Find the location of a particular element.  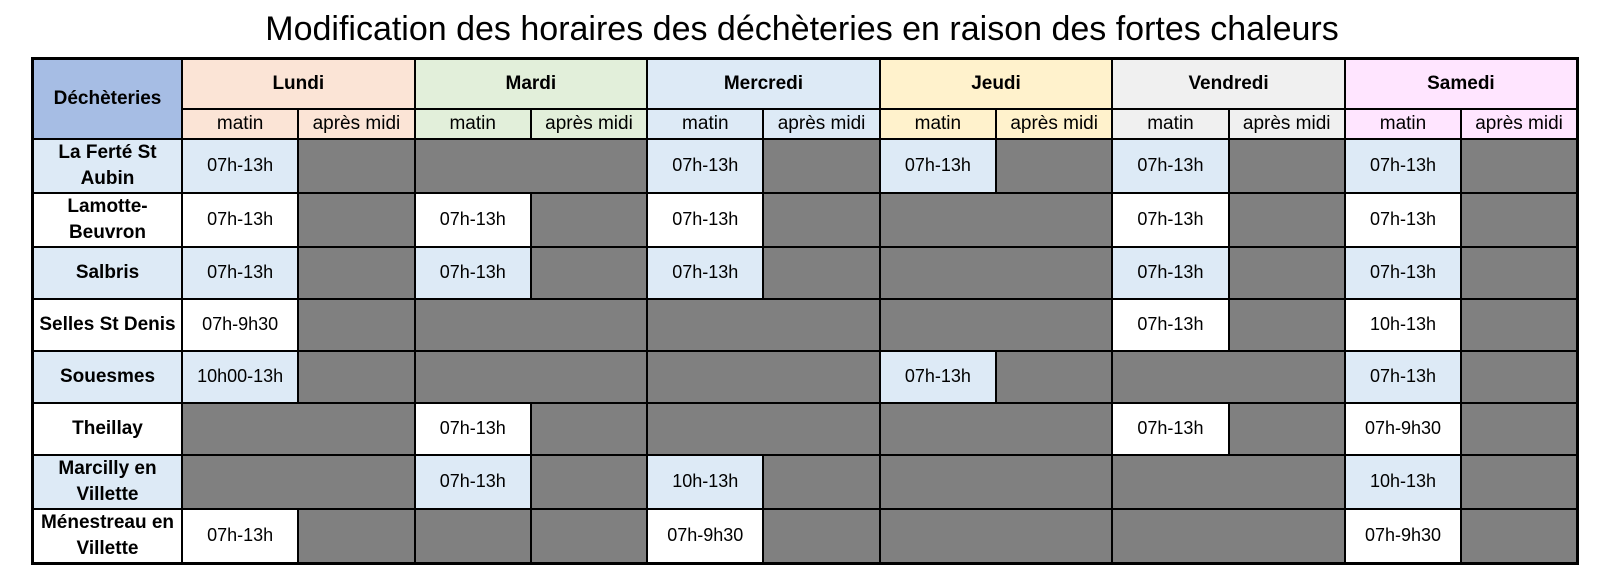

corner-header: Déchèteries is located at coordinates (107, 98).